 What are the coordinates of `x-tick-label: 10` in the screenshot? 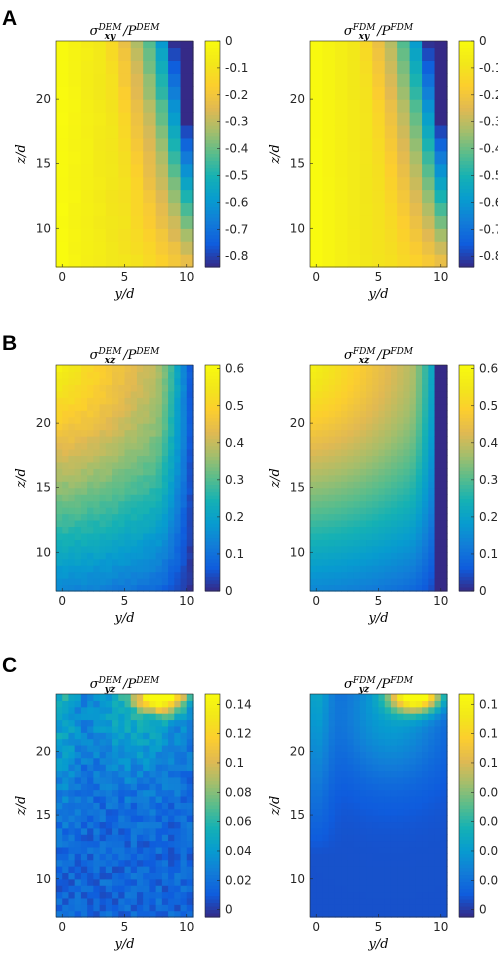 It's located at (186, 601).